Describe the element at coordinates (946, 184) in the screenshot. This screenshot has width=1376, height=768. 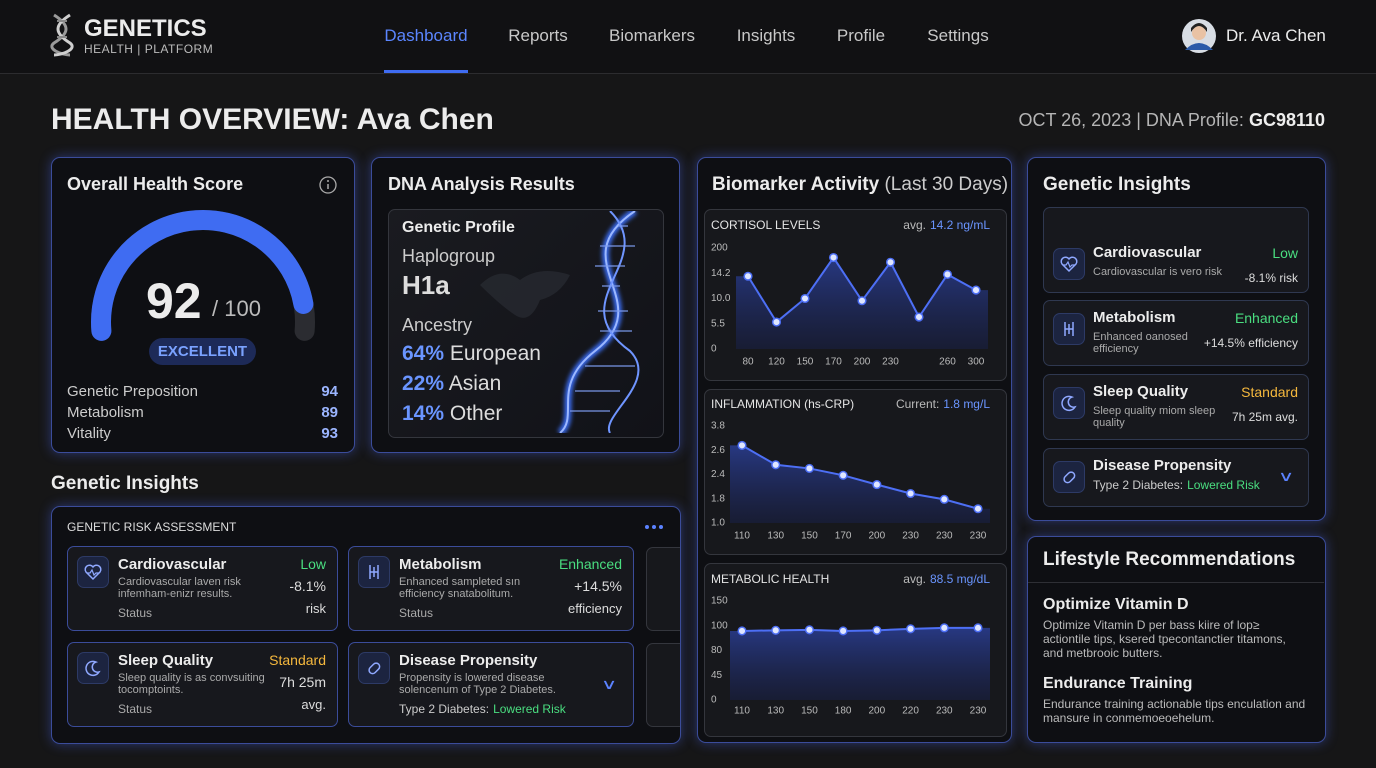
I see `title-suffix: (Last 30 Days)` at that location.